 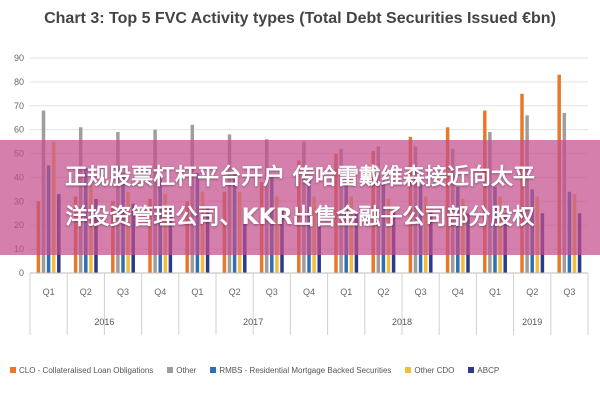 I want to click on headline-line-1: 正规股票杠杆平台开户 传哈雷戴维森接近向太平, so click(x=300, y=177).